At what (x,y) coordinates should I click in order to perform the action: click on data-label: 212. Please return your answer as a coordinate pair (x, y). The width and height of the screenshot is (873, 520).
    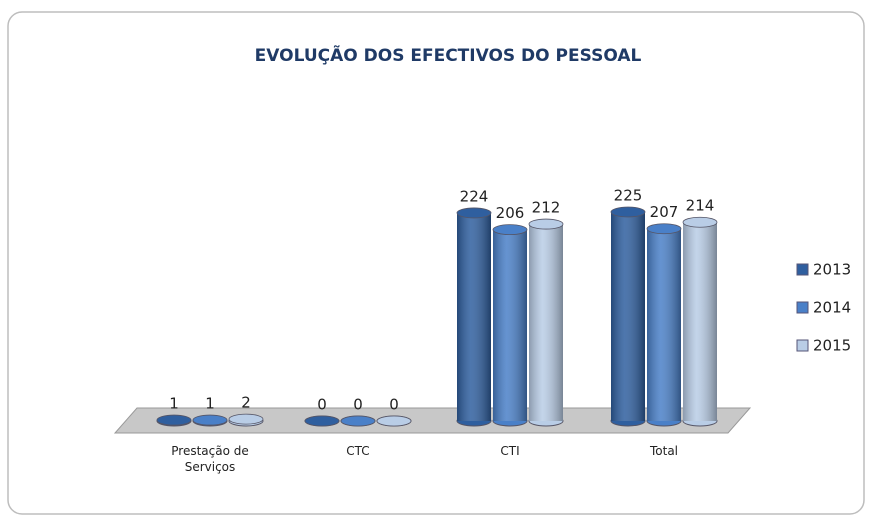
    Looking at the image, I should click on (546, 208).